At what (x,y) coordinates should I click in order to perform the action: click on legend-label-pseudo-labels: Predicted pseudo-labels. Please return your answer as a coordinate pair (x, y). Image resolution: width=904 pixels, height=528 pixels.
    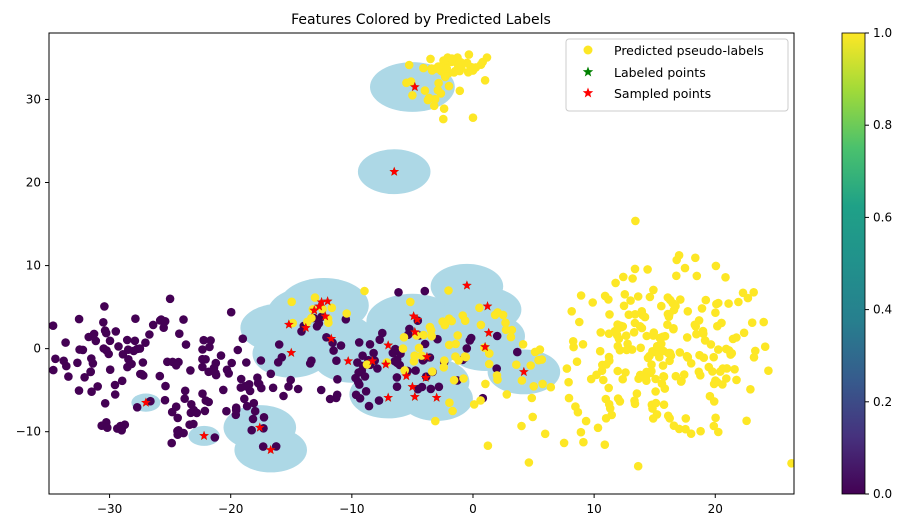
    Looking at the image, I should click on (689, 50).